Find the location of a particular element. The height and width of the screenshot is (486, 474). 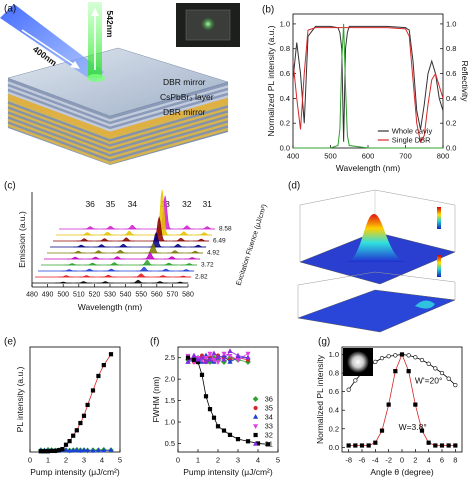

y2-tick-label: 0.4 is located at coordinates (451, 98).